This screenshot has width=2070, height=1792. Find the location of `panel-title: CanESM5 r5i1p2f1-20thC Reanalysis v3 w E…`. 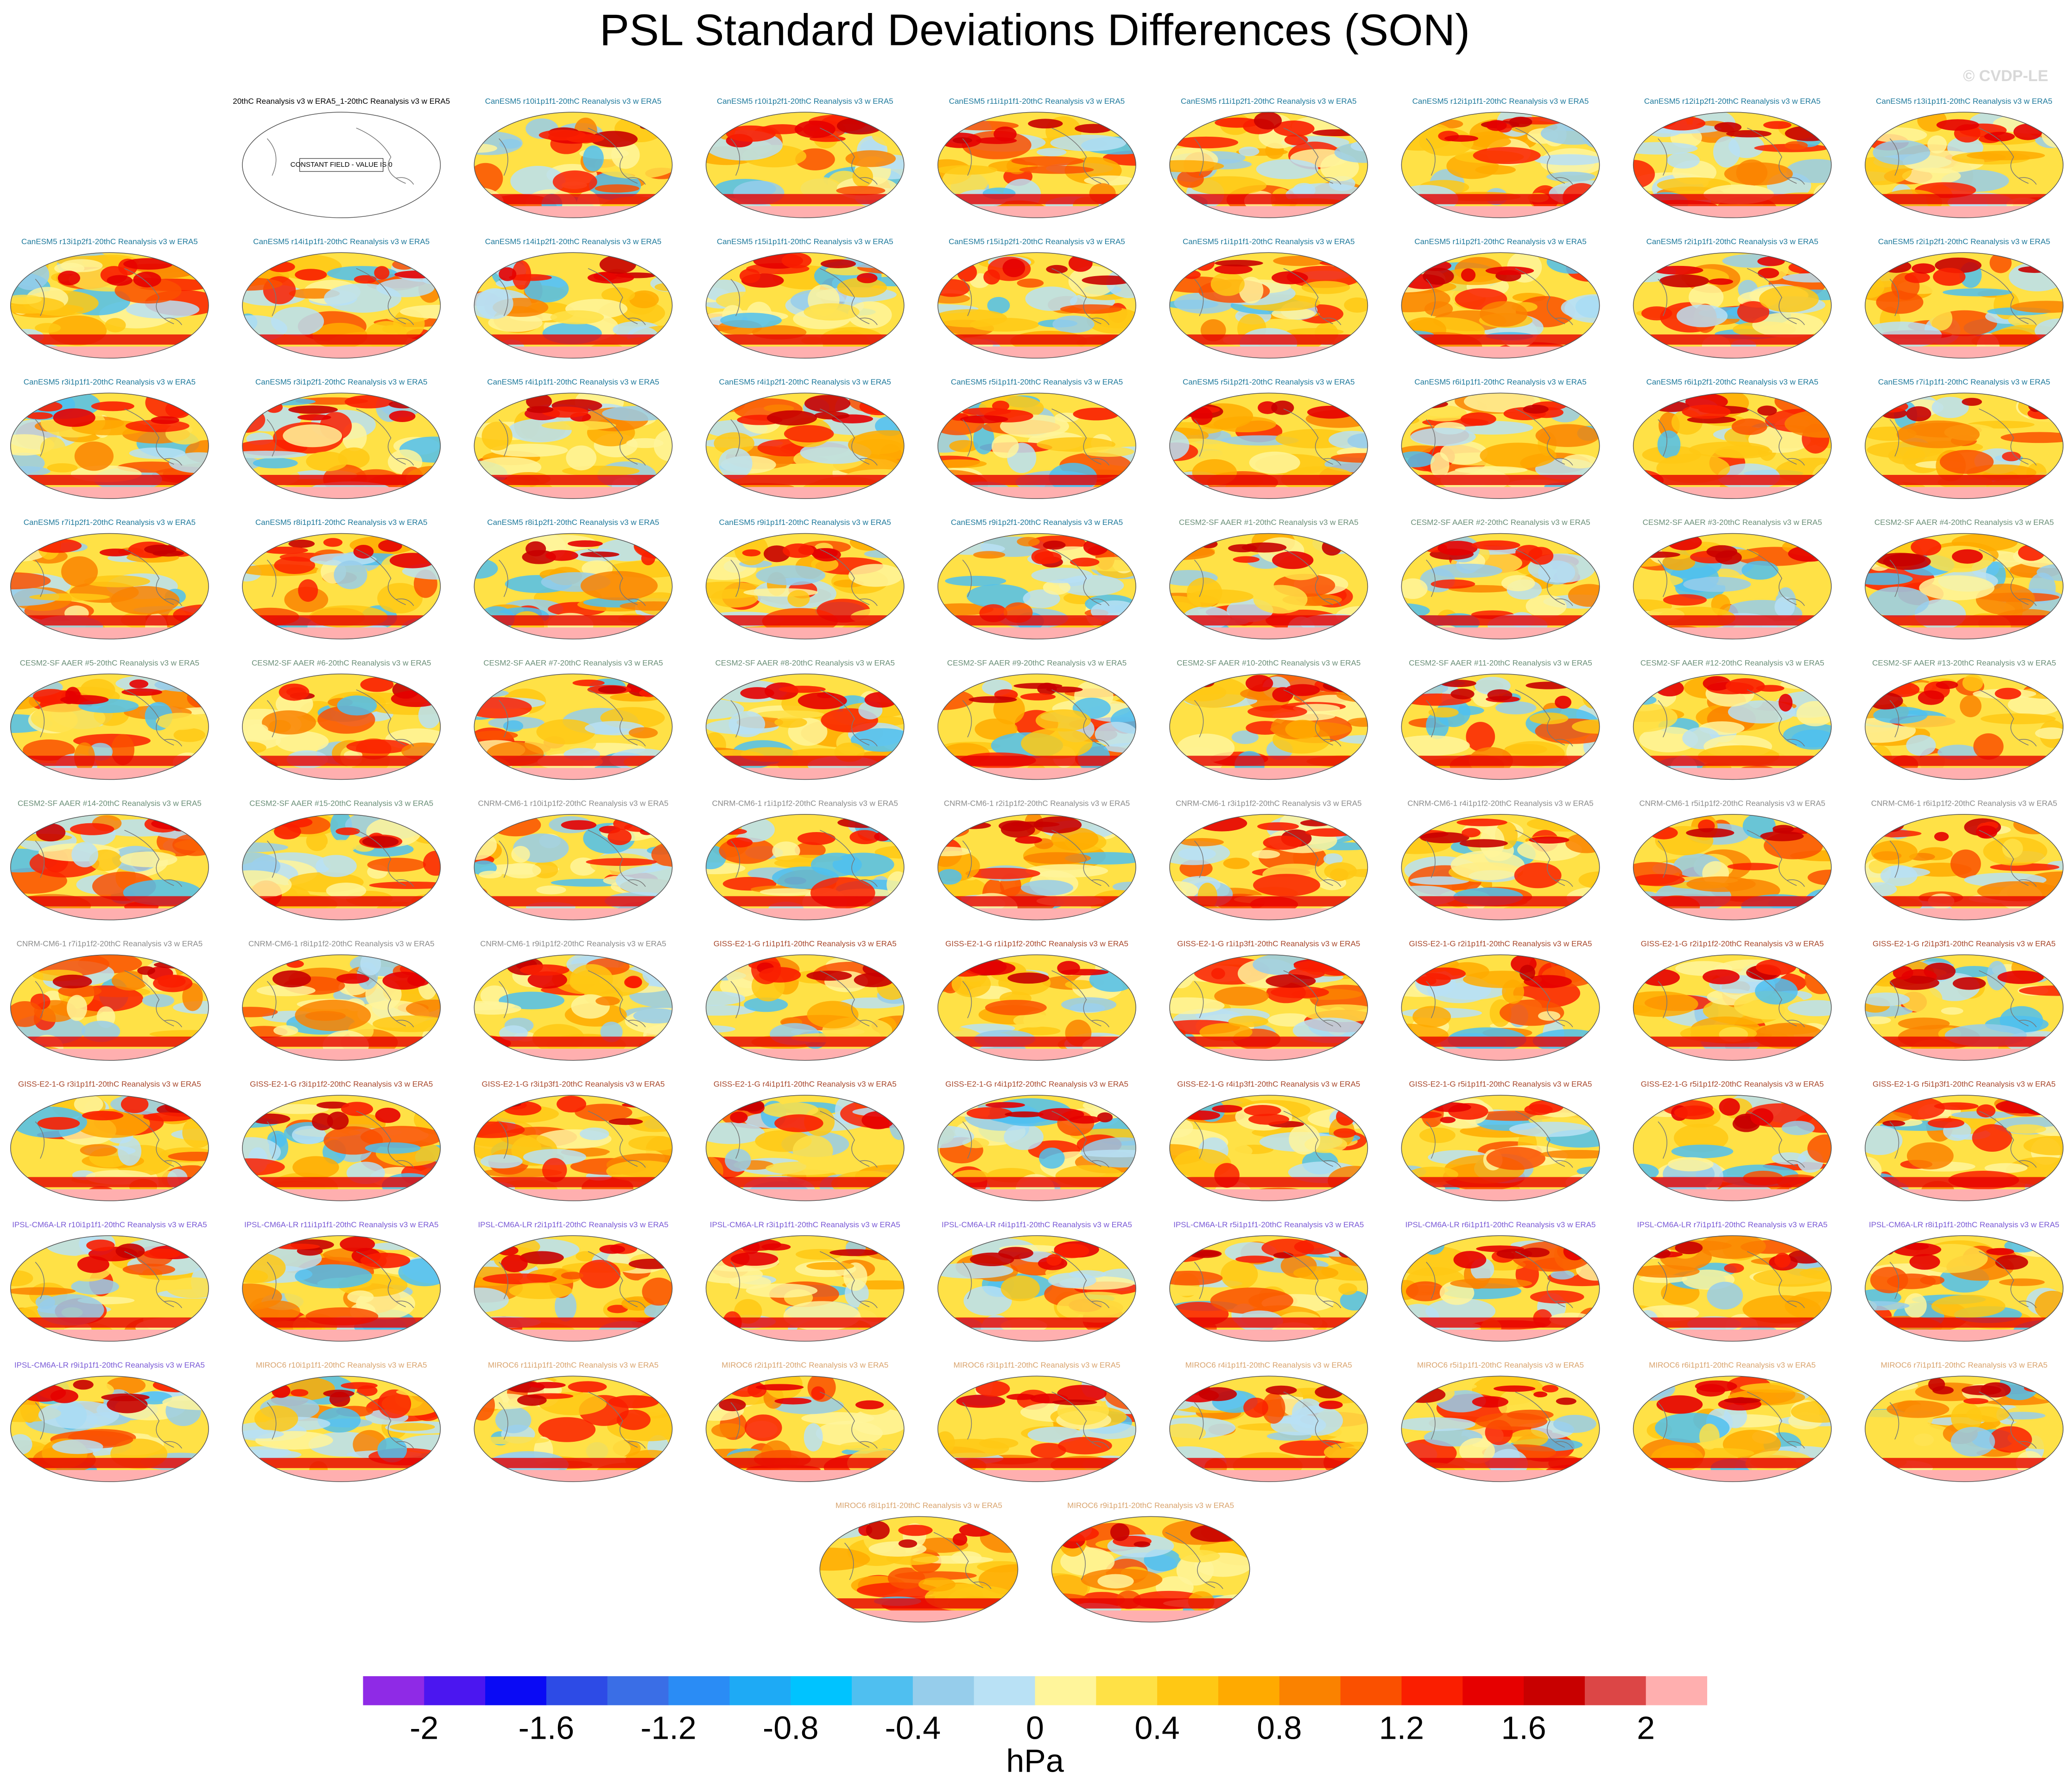

panel-title: CanESM5 r5i1p2f1-20thC Reanalysis v3 w E… is located at coordinates (1269, 382).